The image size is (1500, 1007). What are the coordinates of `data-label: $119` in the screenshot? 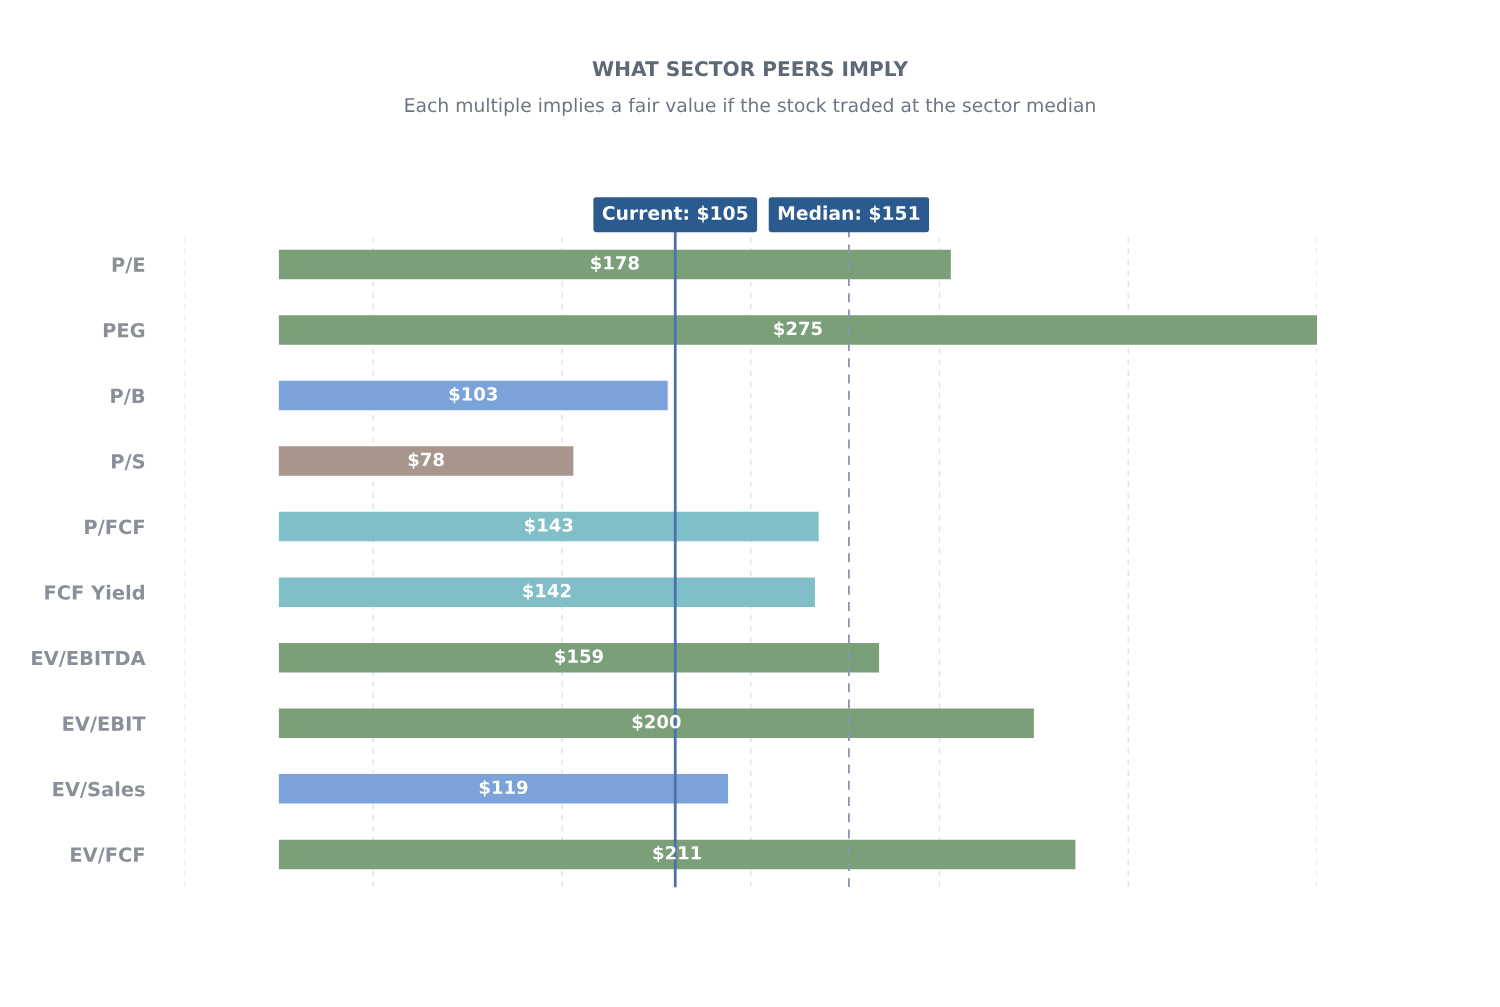 It's located at (503, 788).